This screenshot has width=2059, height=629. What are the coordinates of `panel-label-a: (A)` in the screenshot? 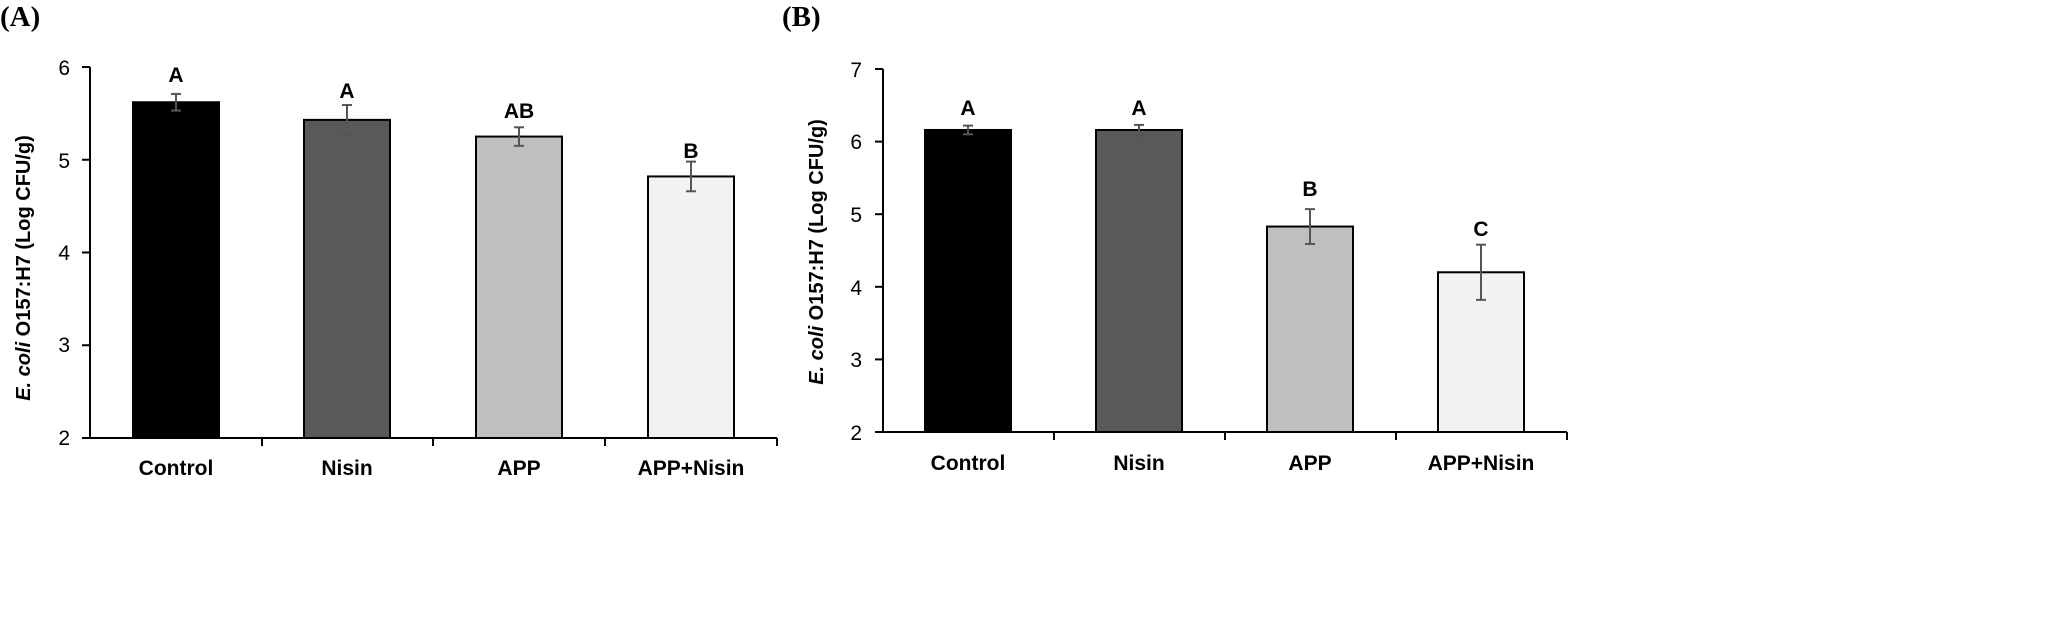 It's located at (20, 17).